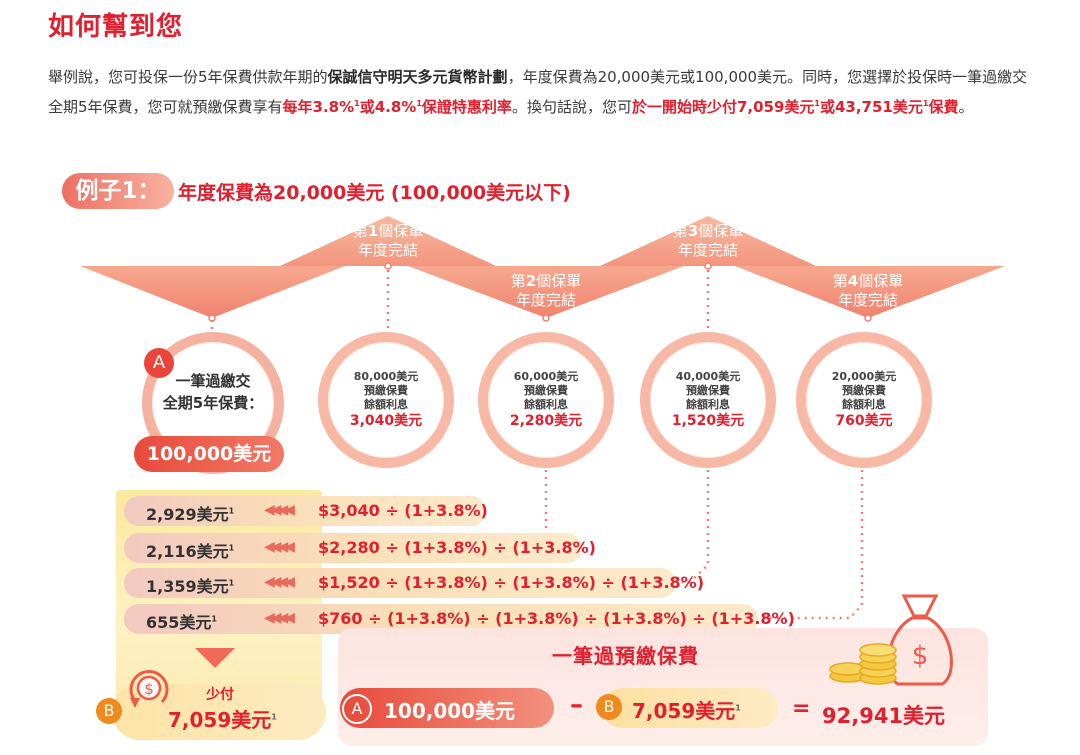 Image resolution: width=1080 pixels, height=755 pixels. Describe the element at coordinates (190, 586) in the screenshot. I see `calc-row-3-amount: 1,359美元1` at that location.